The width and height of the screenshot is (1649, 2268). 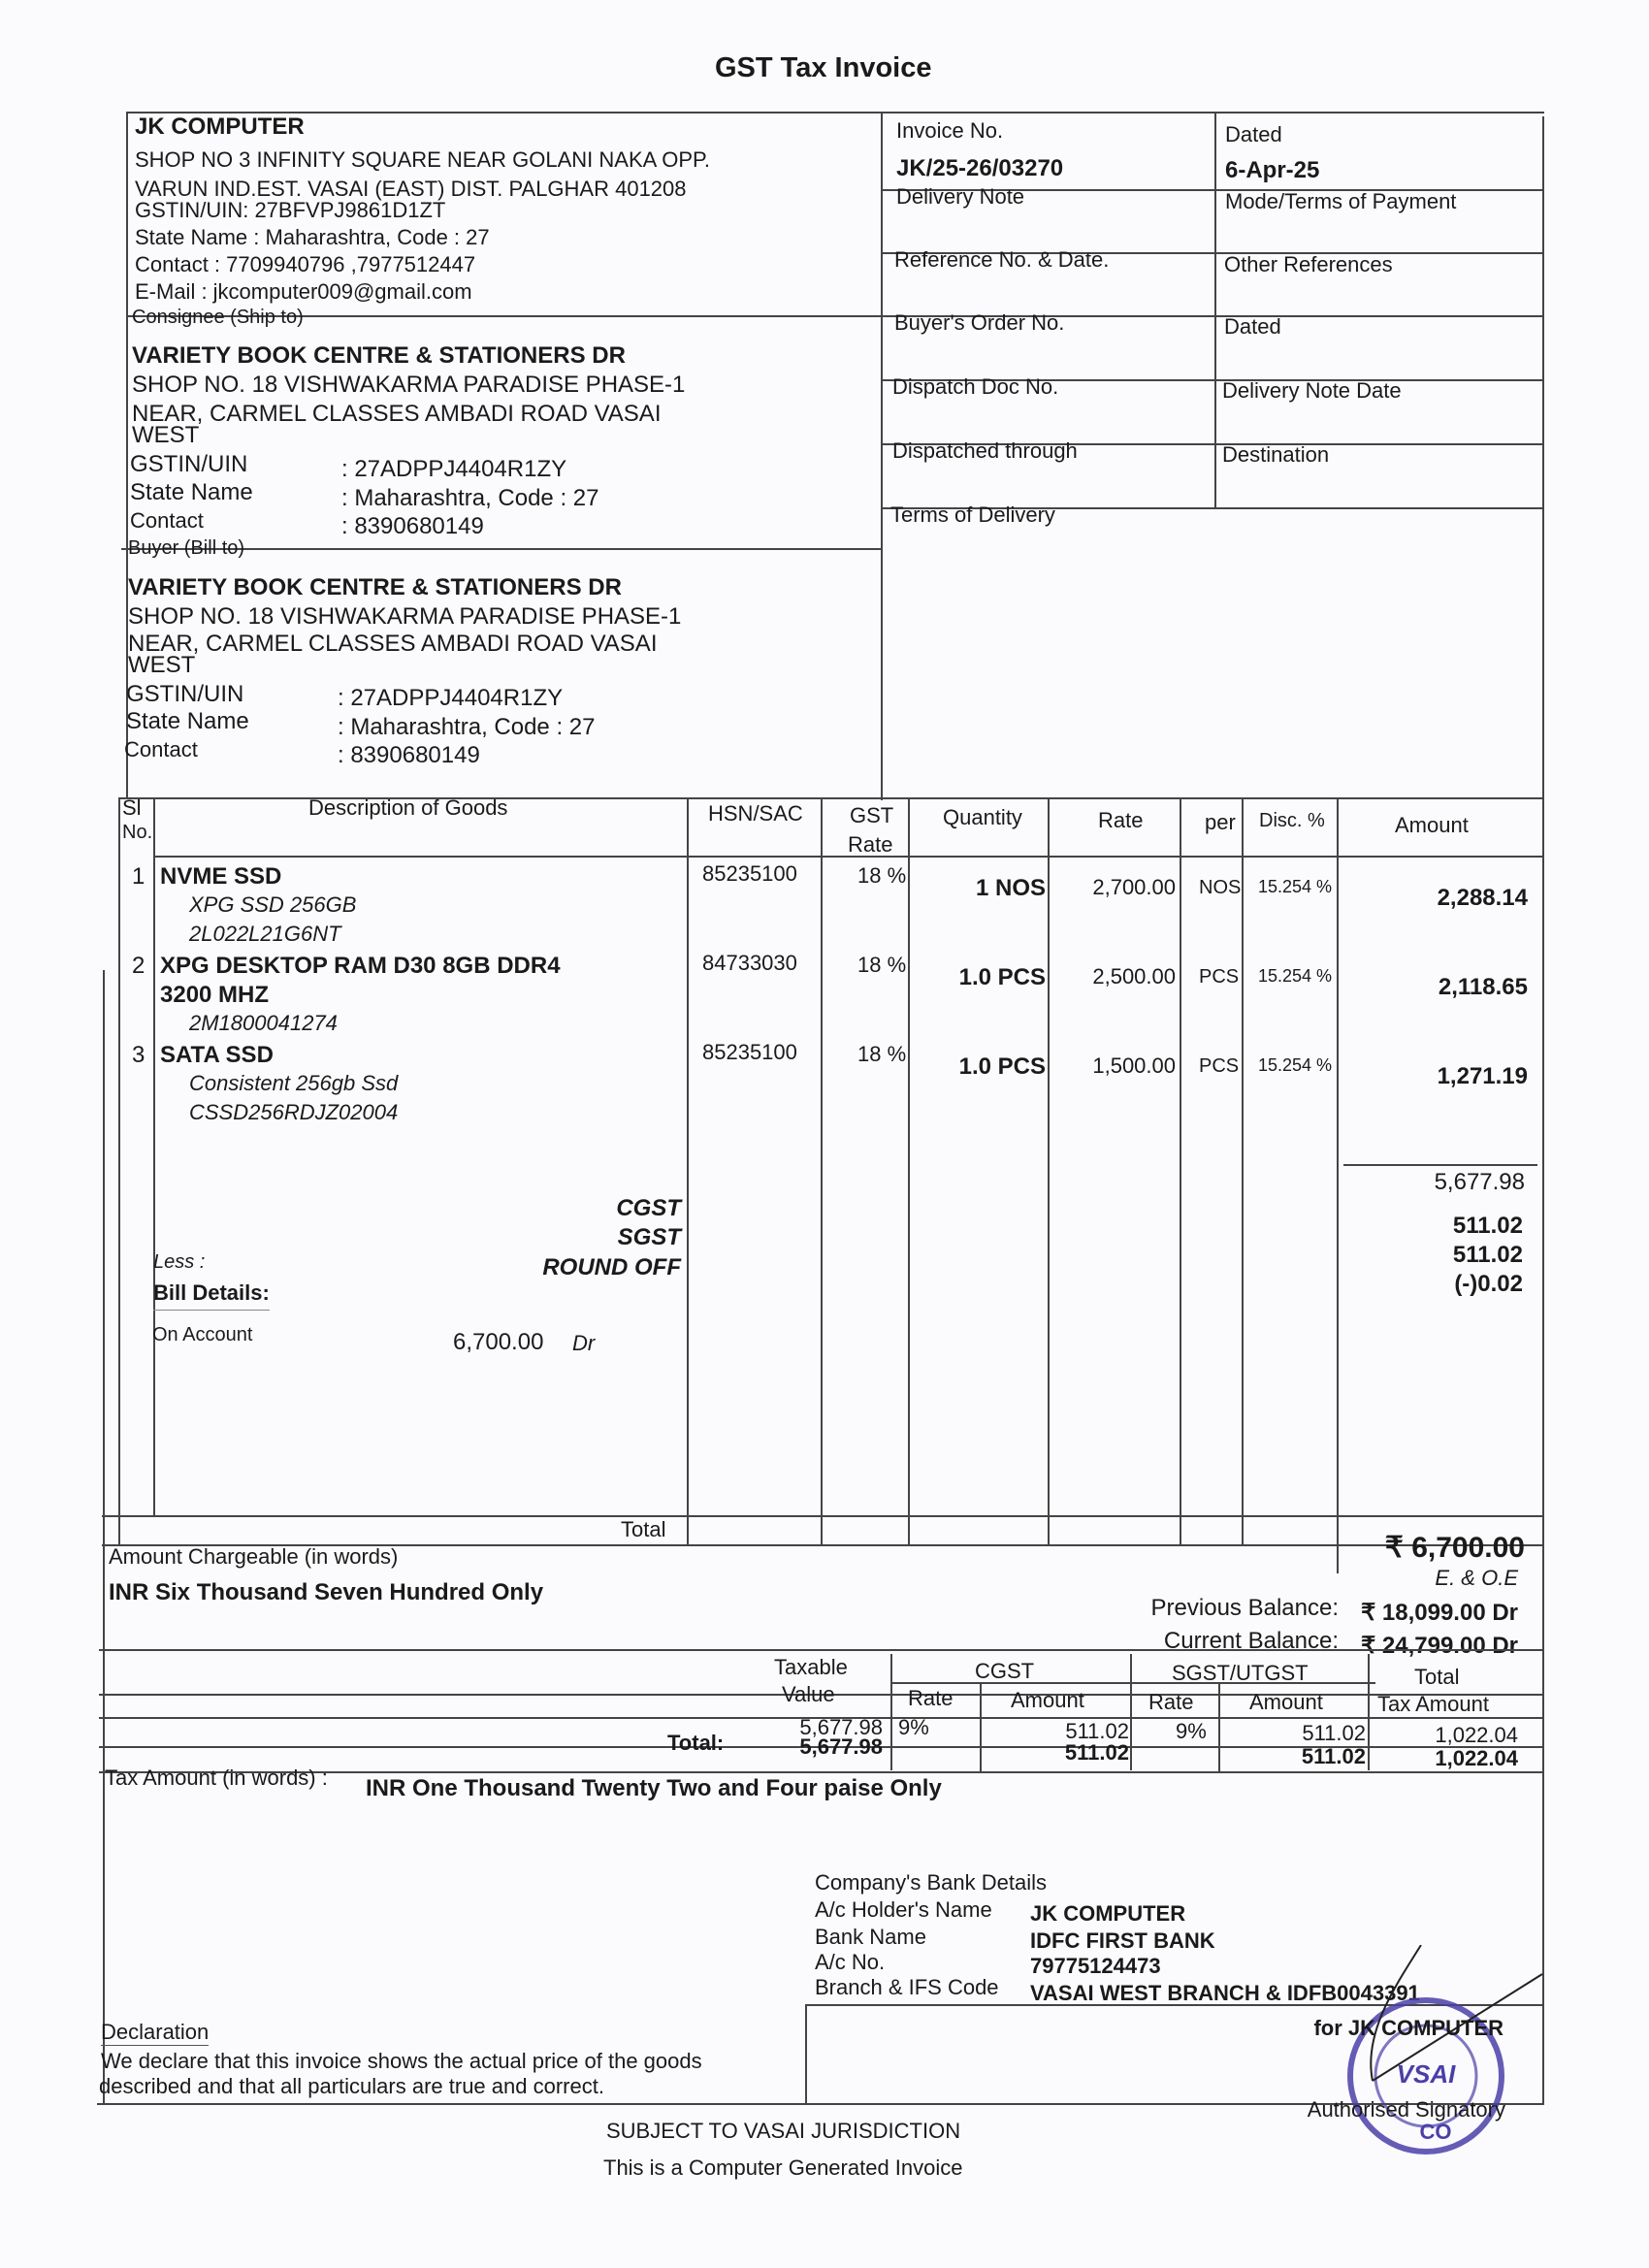 What do you see at coordinates (1276, 454) in the screenshot?
I see `destination-label: Destination` at bounding box center [1276, 454].